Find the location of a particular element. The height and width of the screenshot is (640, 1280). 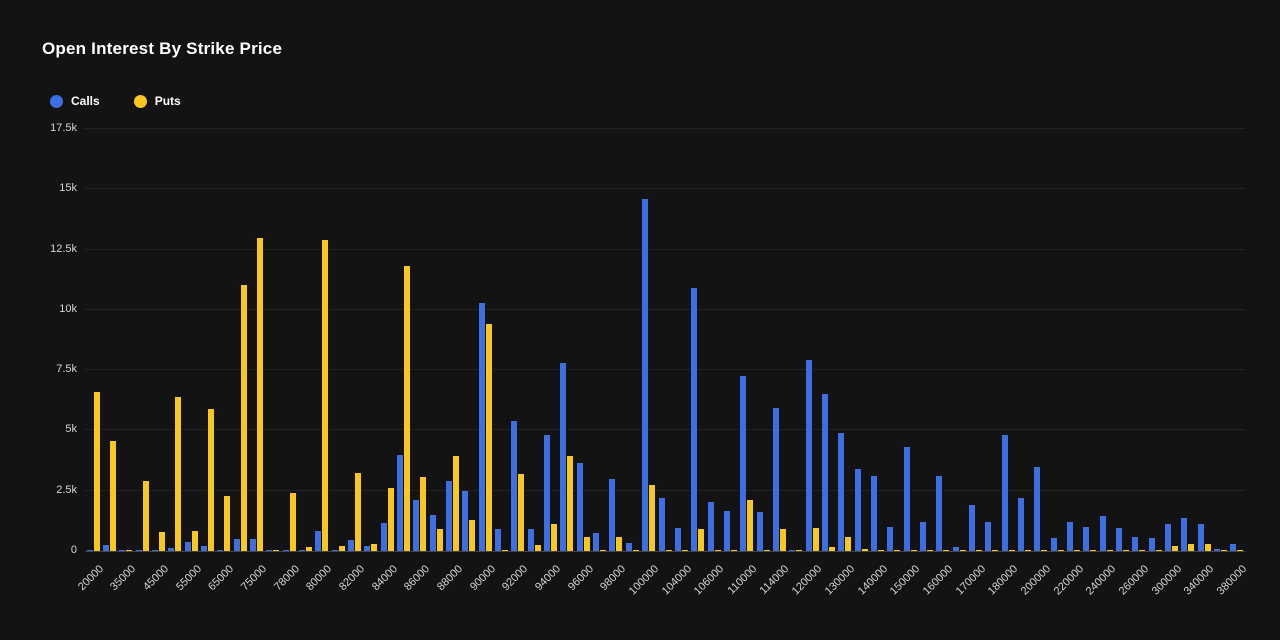

legend-item-puts: Puts is located at coordinates (157, 101).